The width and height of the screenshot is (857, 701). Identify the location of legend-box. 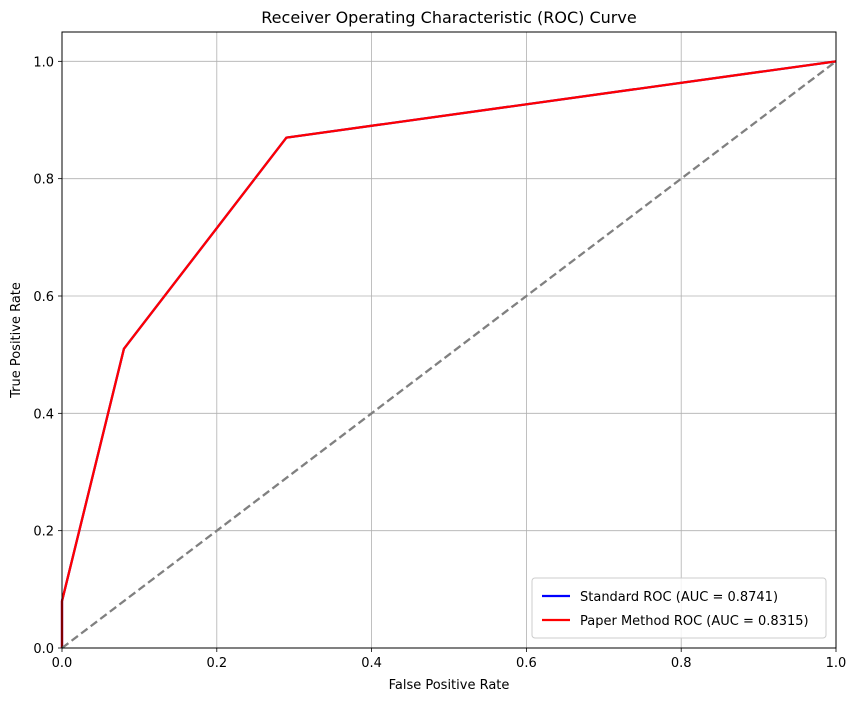
(679, 608).